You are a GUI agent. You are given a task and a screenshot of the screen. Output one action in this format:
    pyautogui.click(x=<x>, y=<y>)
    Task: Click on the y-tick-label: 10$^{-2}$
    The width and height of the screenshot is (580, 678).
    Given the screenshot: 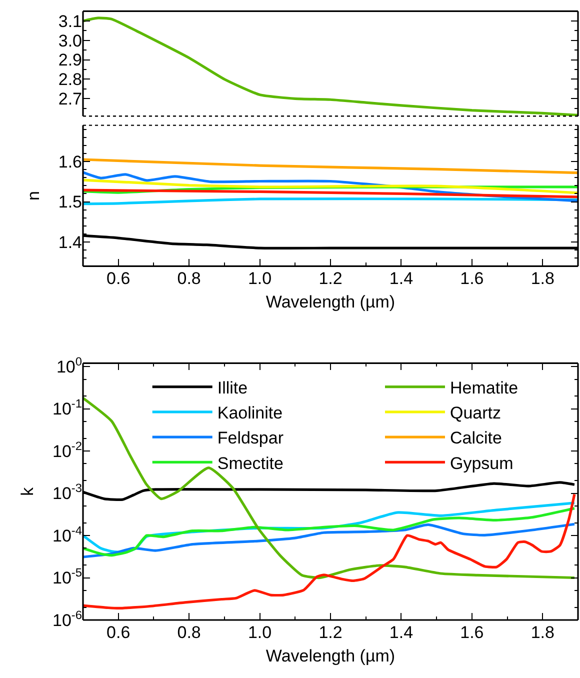 What is the action you would take?
    pyautogui.click(x=67, y=449)
    